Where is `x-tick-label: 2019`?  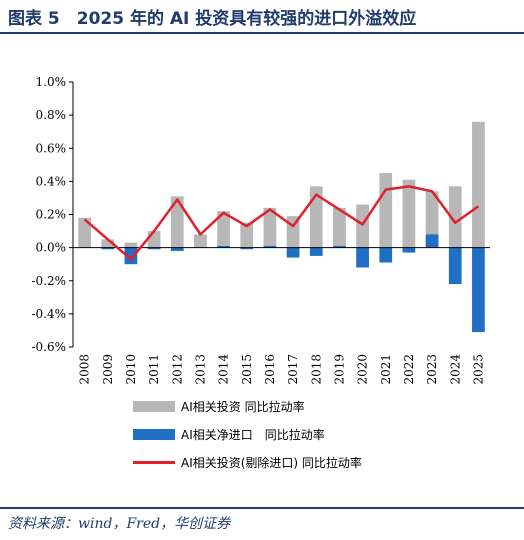
x-tick-label: 2019 is located at coordinates (339, 369).